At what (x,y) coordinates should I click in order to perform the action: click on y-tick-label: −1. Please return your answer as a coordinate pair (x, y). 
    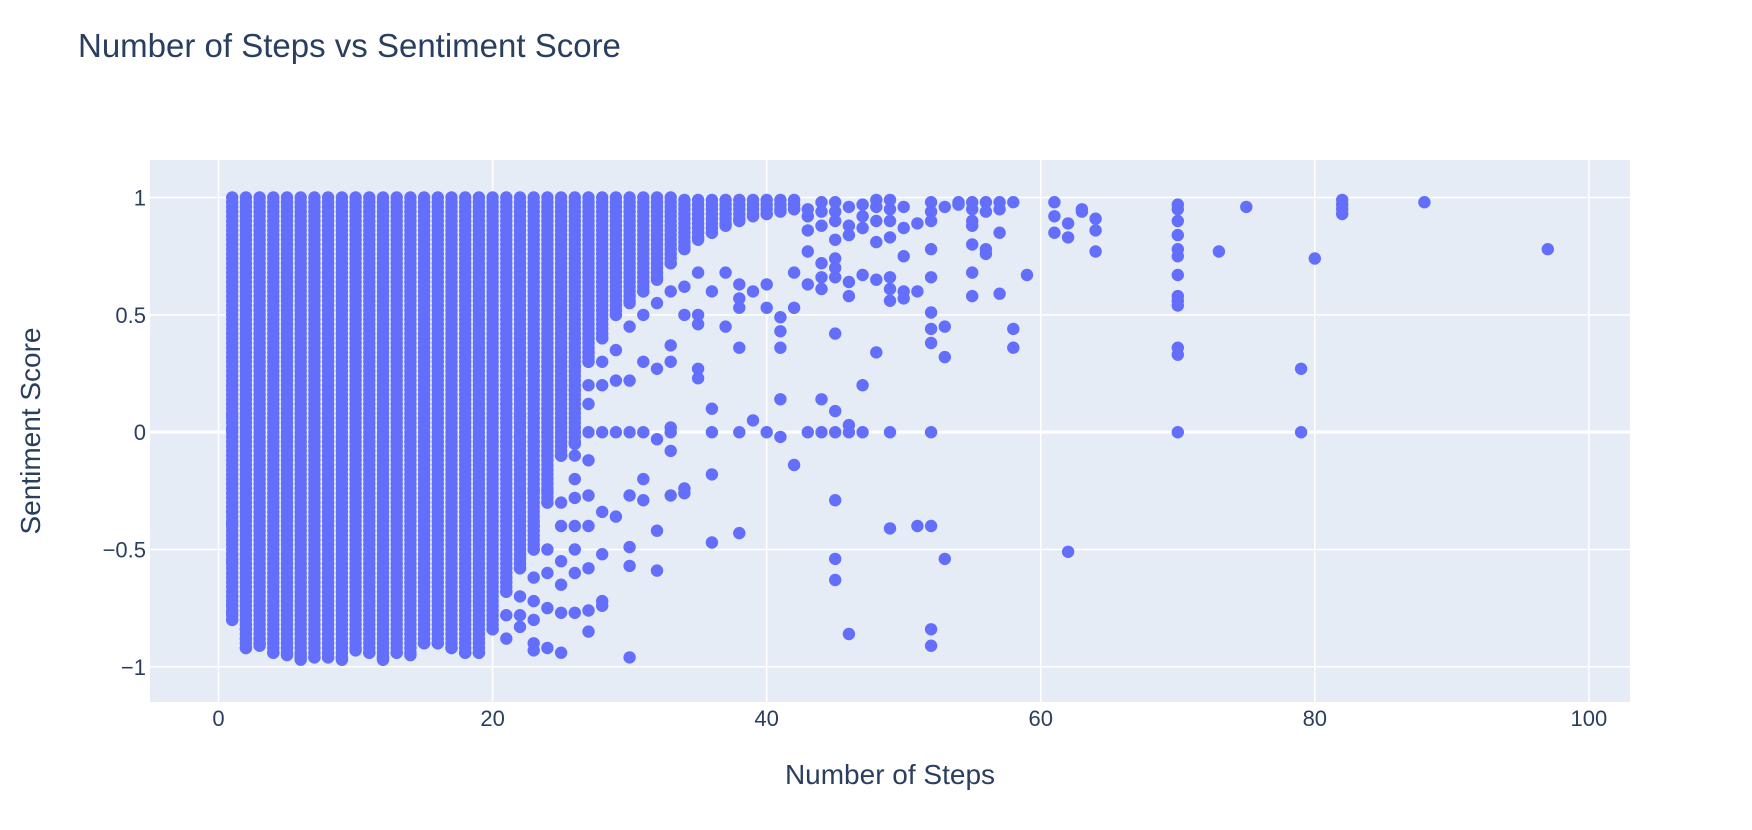
    Looking at the image, I should click on (133, 667).